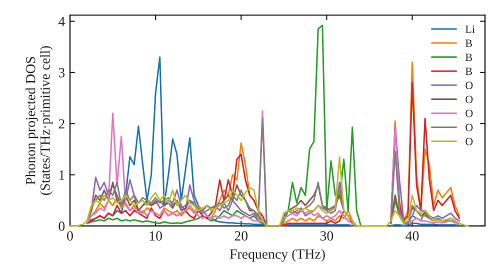 The height and width of the screenshot is (280, 500). I want to click on x-axis-title: Frequency (THz), so click(277, 255).